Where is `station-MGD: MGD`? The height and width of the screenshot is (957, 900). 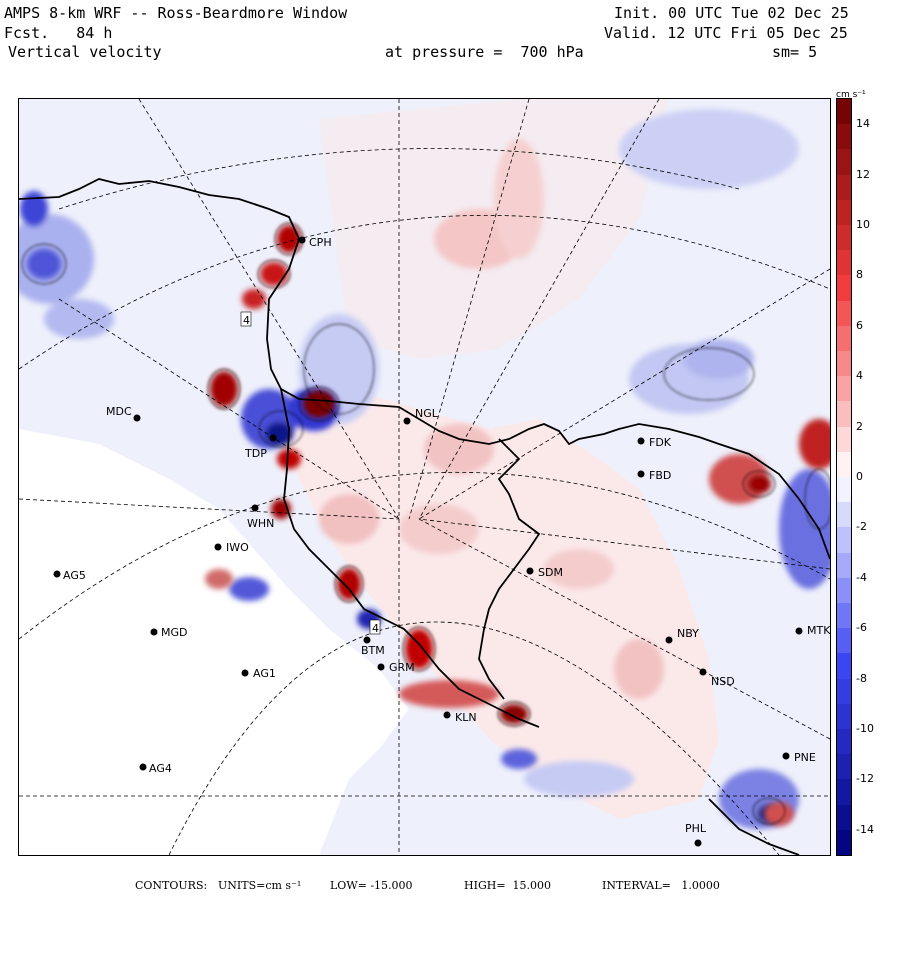 station-MGD: MGD is located at coordinates (169, 632).